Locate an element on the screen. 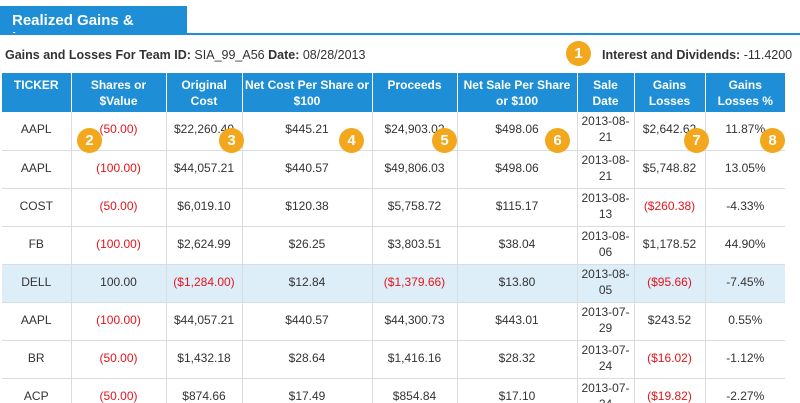 The height and width of the screenshot is (403, 800). cell-original-cost: $1,432.18 is located at coordinates (203, 359).